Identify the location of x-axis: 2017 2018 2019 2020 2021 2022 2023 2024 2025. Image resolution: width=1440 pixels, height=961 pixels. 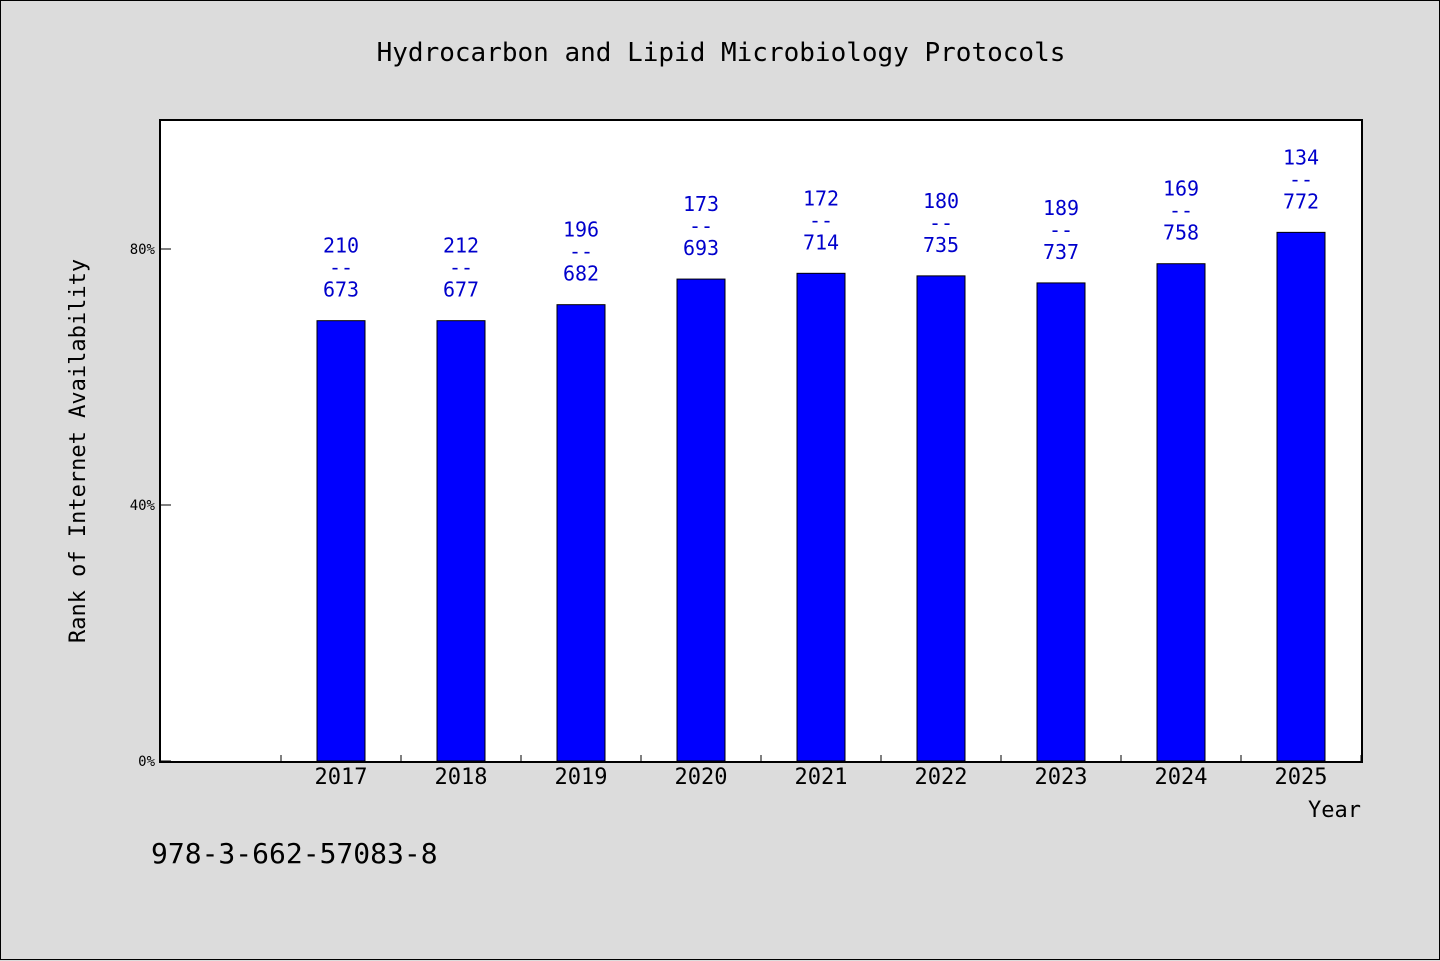
(821, 772).